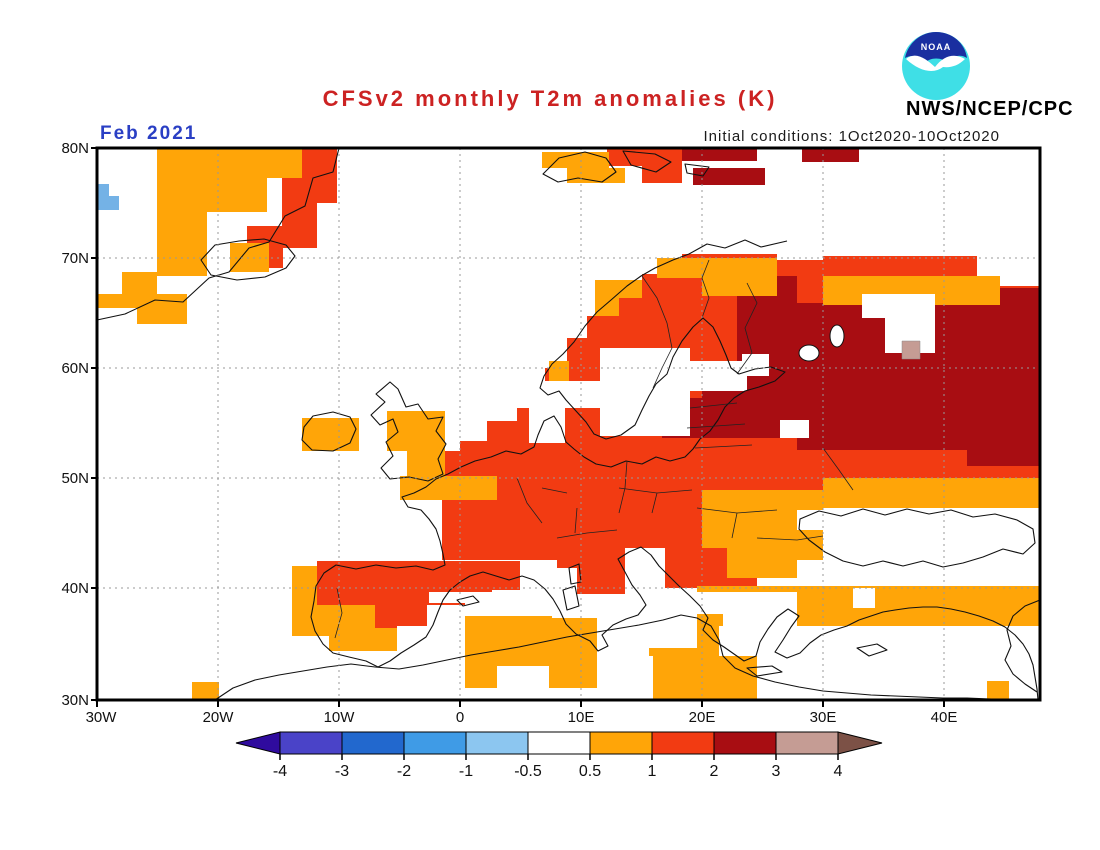  What do you see at coordinates (280, 771) in the screenshot?
I see `colorbar-label: -4` at bounding box center [280, 771].